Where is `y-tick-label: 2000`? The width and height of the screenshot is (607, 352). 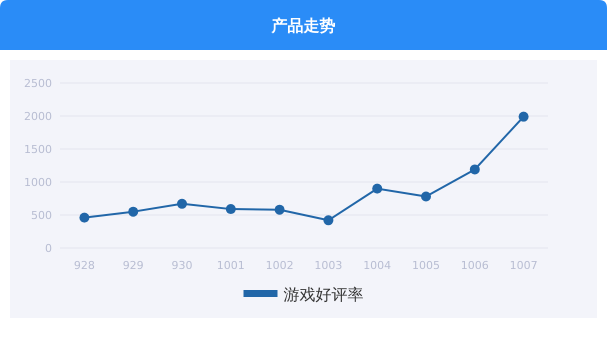
y-tick-label: 2000 is located at coordinates (38, 116).